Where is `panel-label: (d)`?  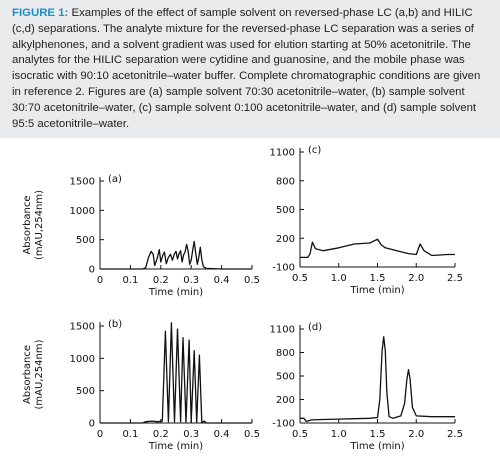
panel-label: (d) is located at coordinates (315, 327).